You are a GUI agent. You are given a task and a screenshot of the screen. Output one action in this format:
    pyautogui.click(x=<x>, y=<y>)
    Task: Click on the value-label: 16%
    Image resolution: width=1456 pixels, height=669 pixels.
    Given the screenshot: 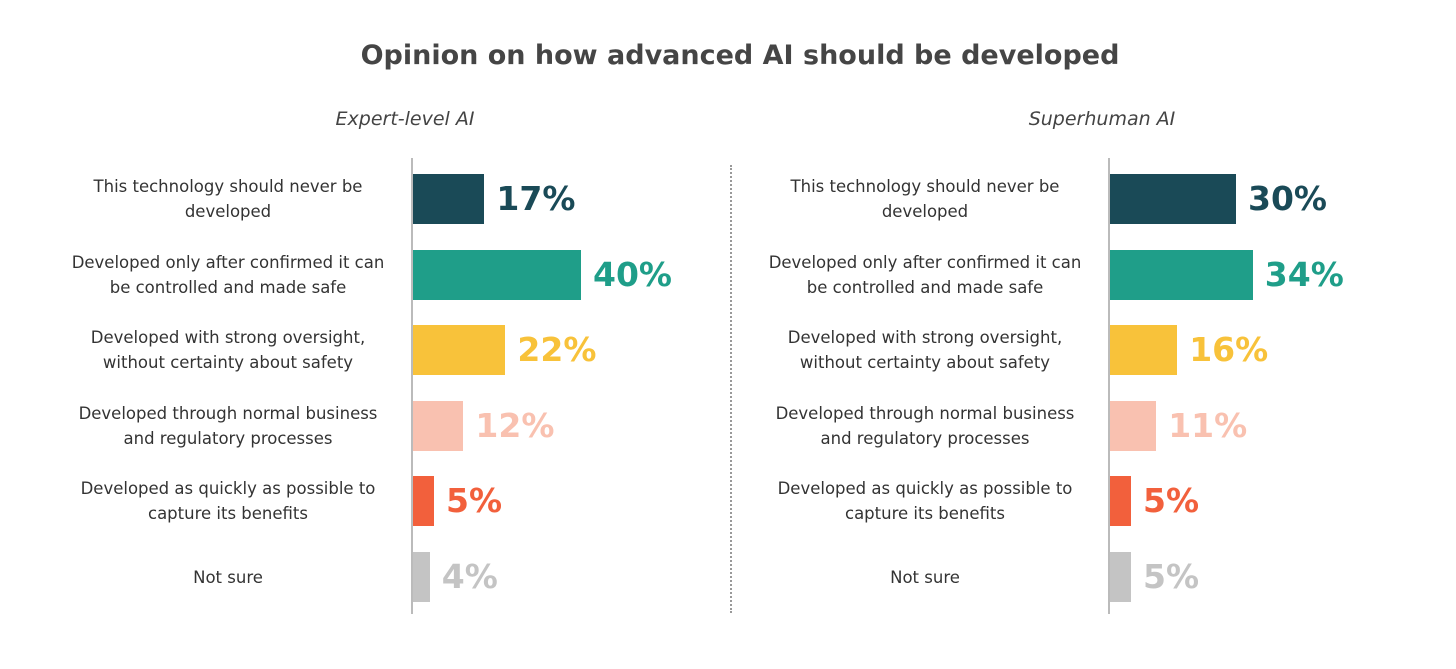 What is the action you would take?
    pyautogui.click(x=1229, y=350)
    